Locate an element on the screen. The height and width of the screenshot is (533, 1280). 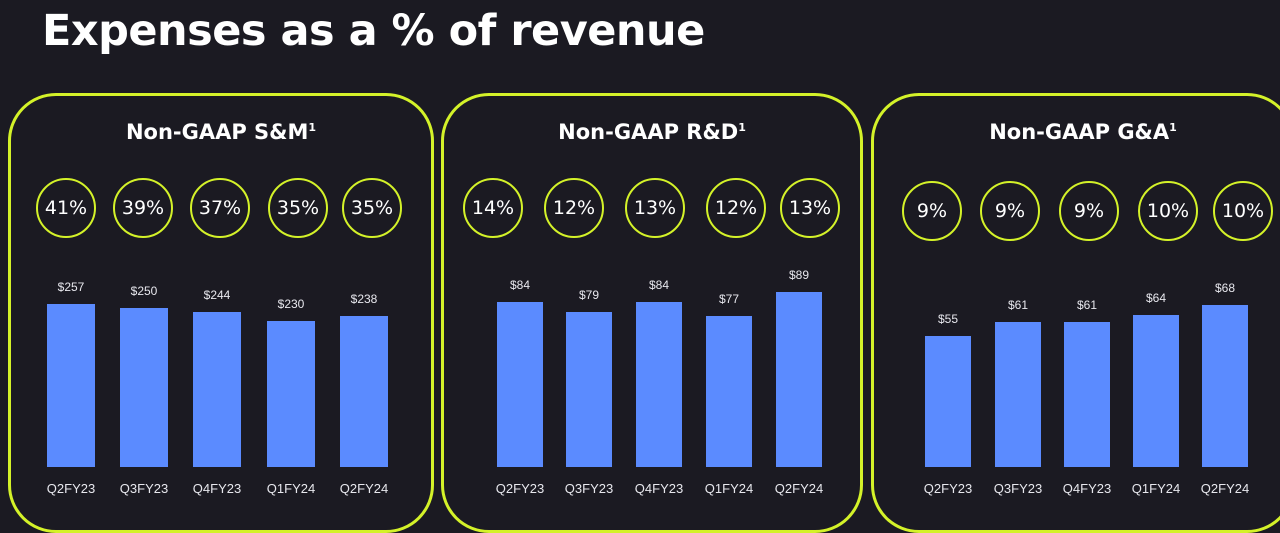
chart-title-text: Non-GAAP G&A is located at coordinates (1079, 132).